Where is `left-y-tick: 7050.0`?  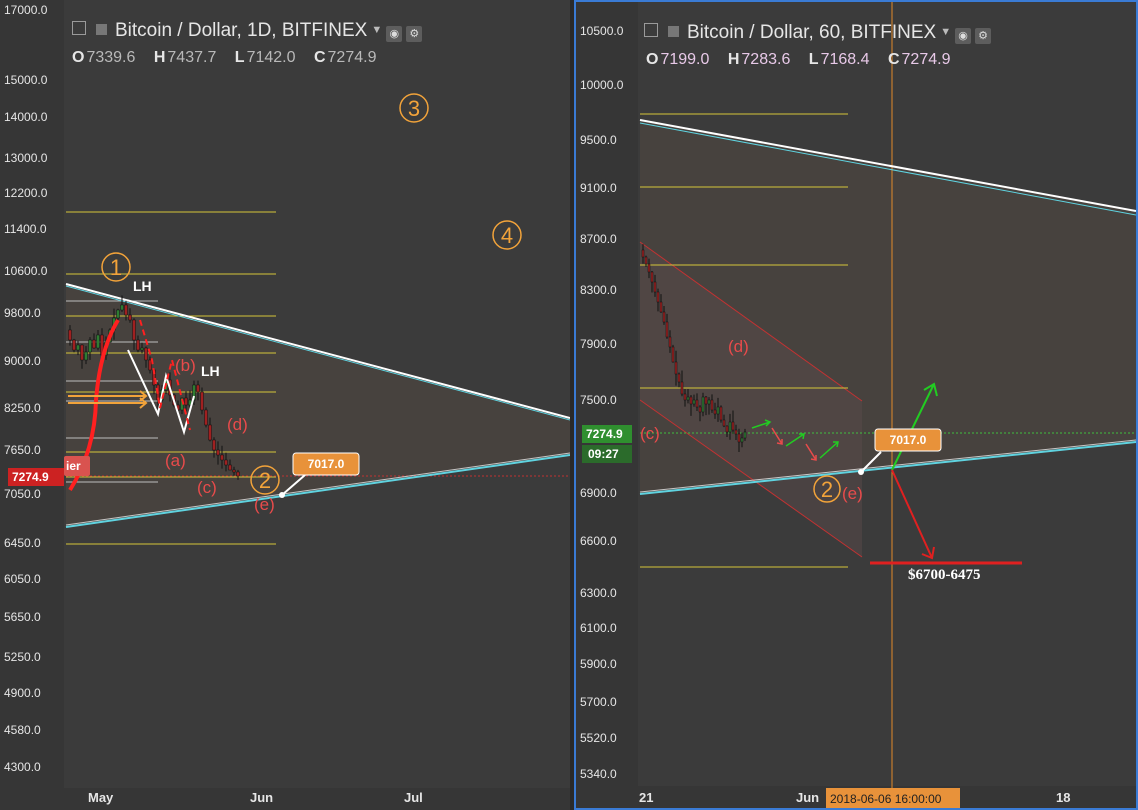
left-y-tick: 7050.0 is located at coordinates (22, 494).